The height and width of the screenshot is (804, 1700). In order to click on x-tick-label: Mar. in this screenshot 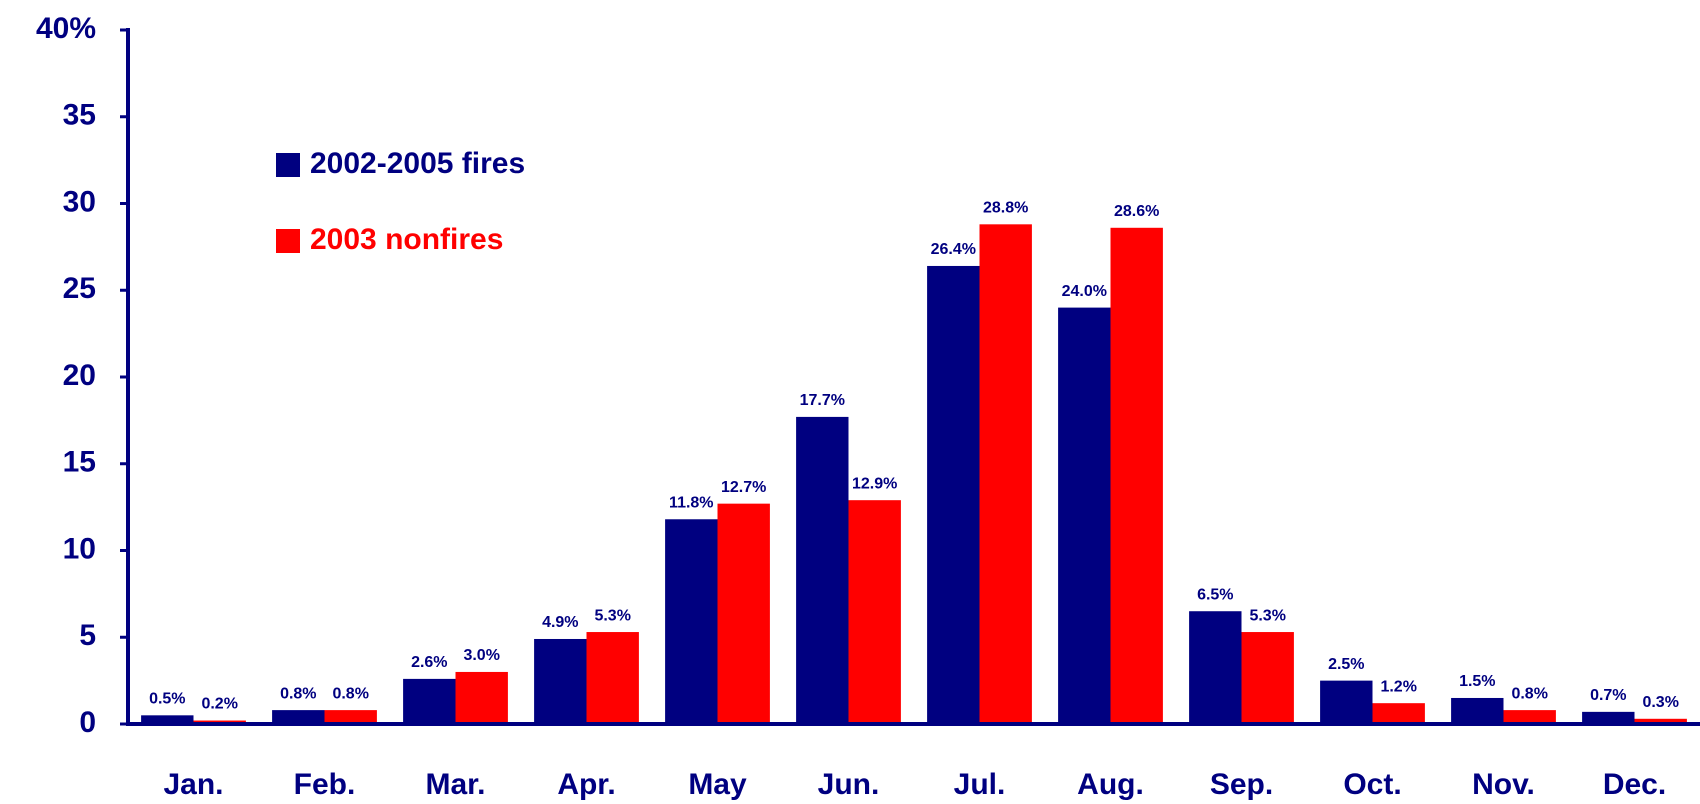, I will do `click(455, 784)`.